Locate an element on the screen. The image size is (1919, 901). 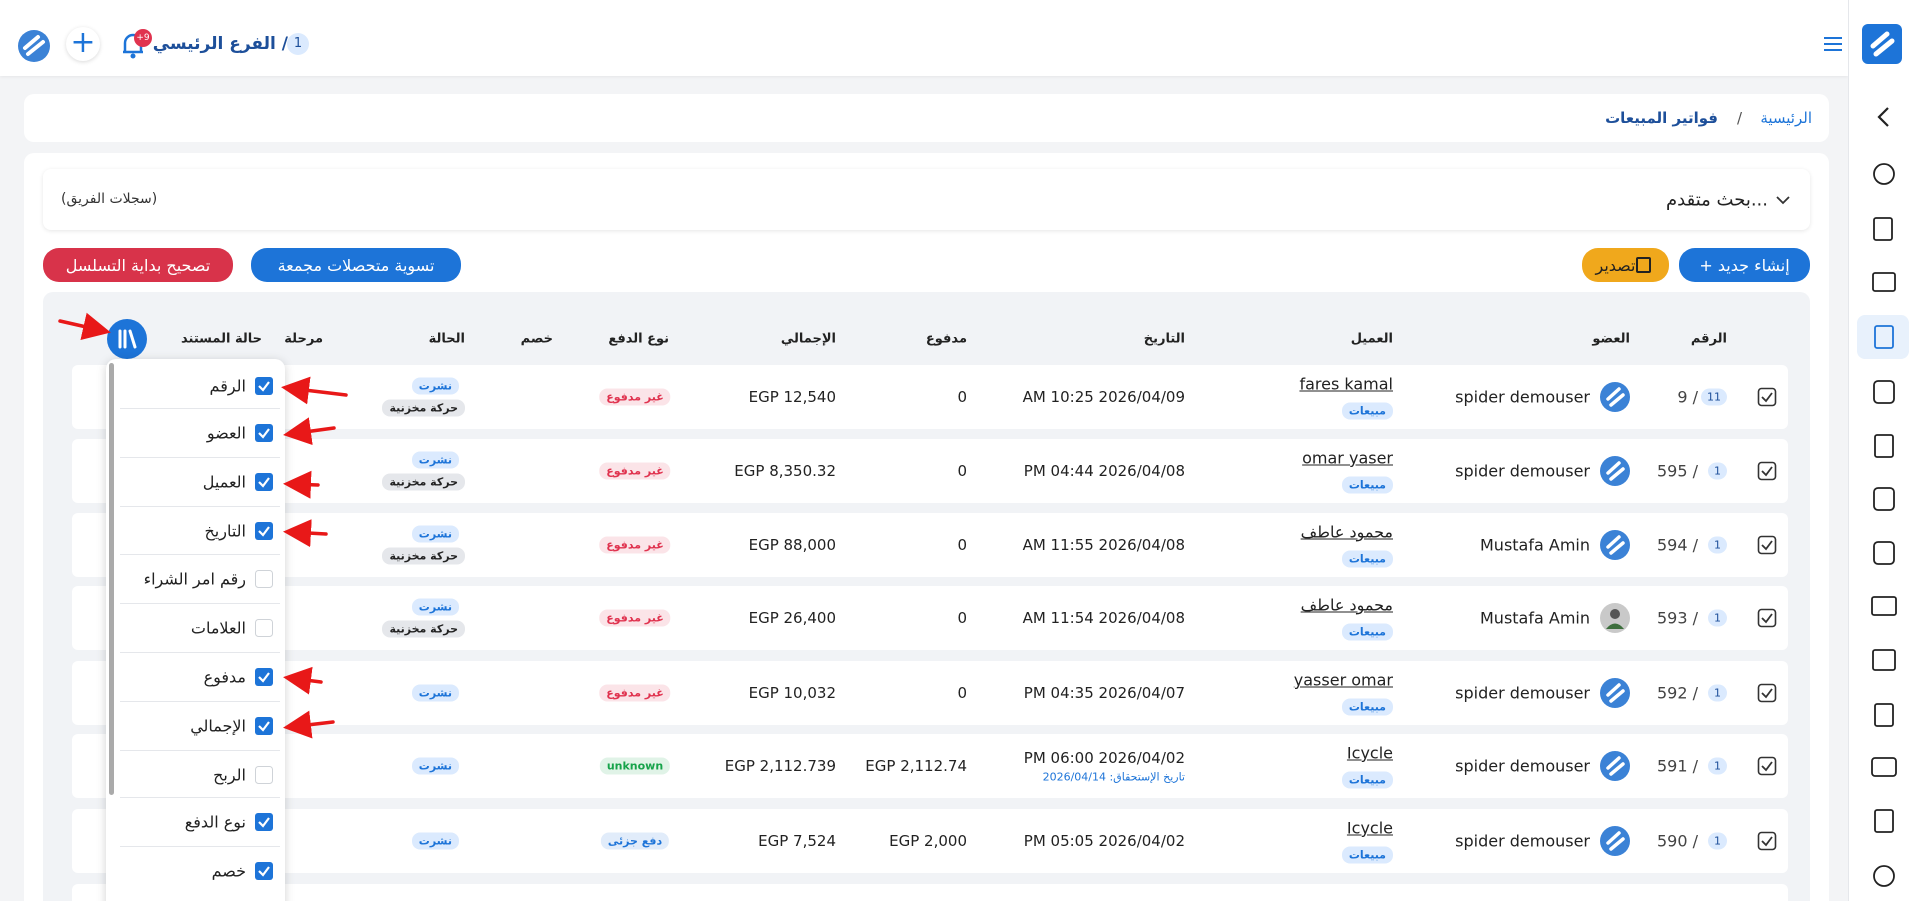
menu-label: الإجمالي is located at coordinates (218, 726).